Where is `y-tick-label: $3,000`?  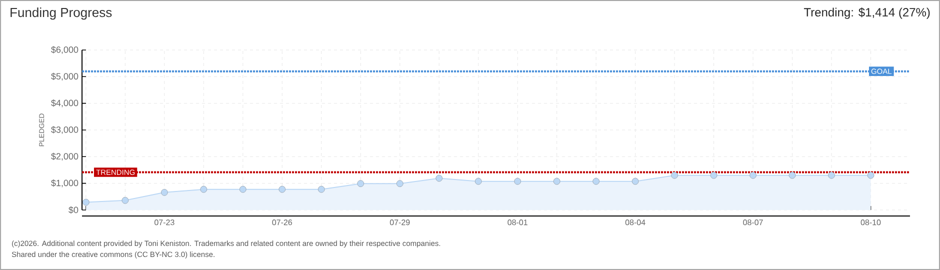 y-tick-label: $3,000 is located at coordinates (64, 130).